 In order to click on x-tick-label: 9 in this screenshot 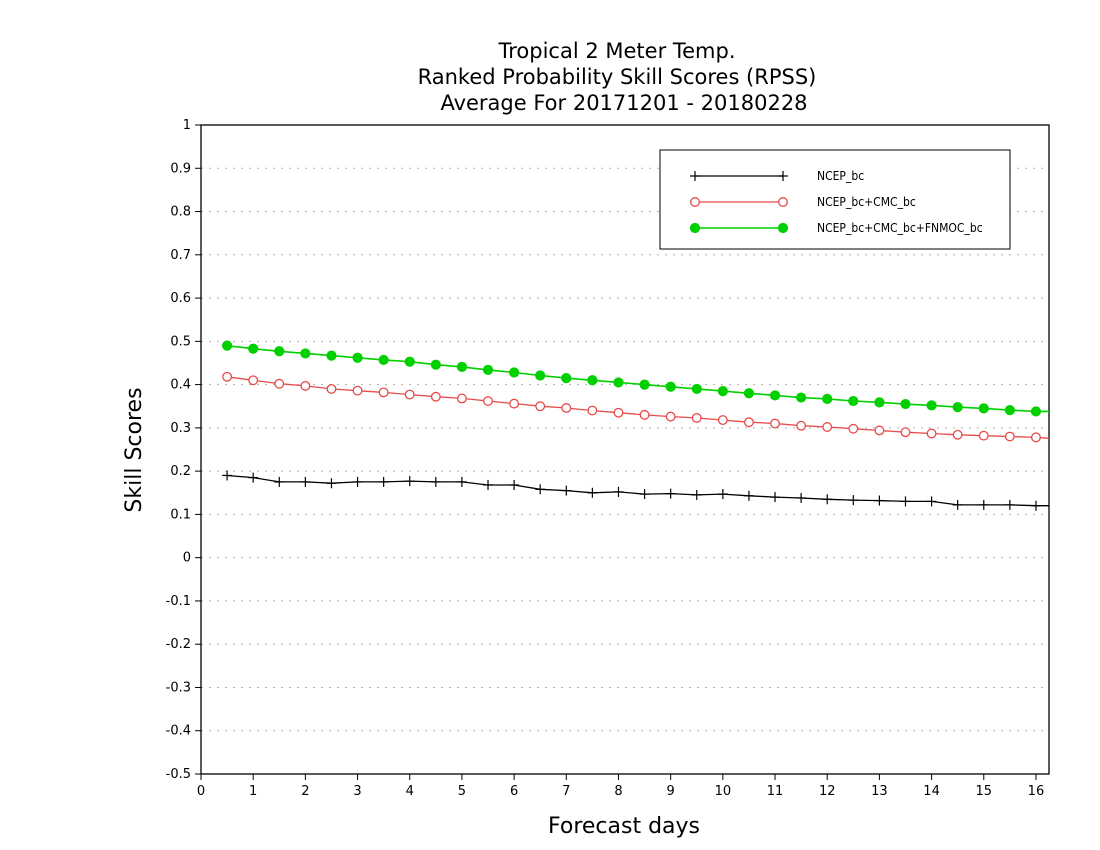, I will do `click(671, 791)`.